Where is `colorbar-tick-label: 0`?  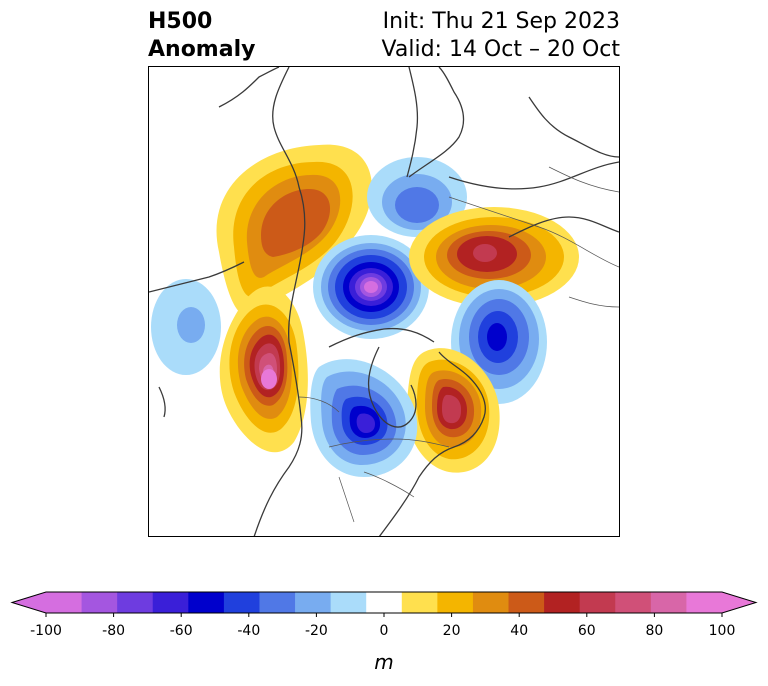 colorbar-tick-label: 0 is located at coordinates (384, 631).